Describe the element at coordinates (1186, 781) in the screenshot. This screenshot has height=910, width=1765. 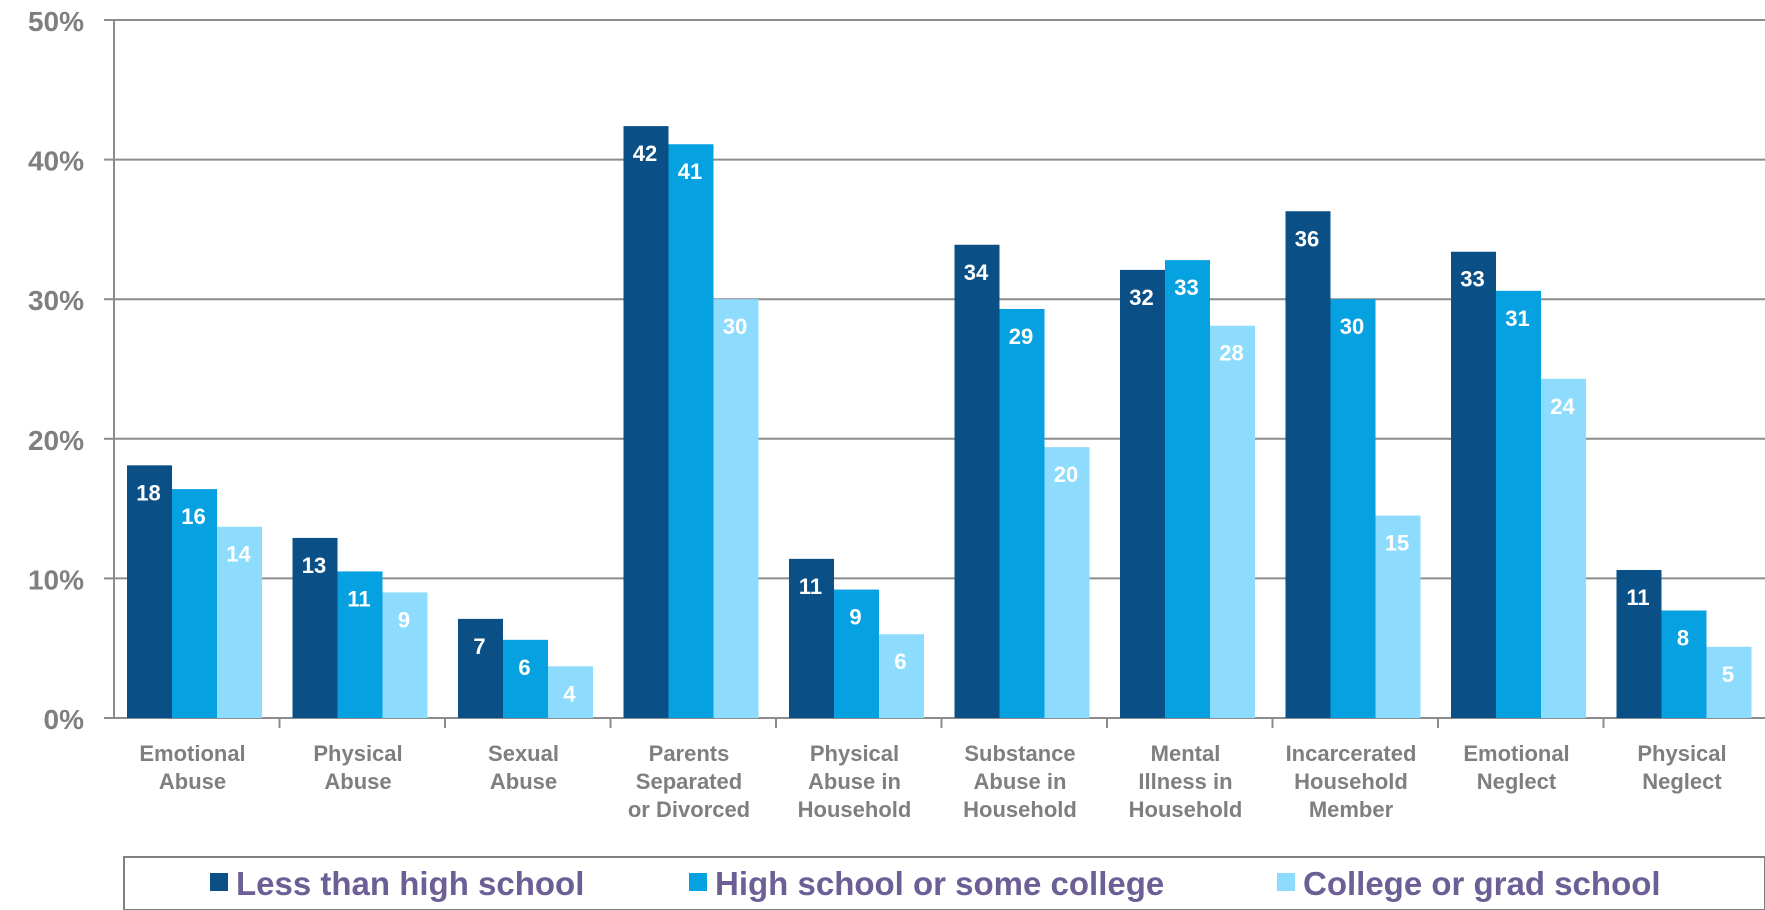
I see `x-tick-label: Mental Illness in Household` at that location.